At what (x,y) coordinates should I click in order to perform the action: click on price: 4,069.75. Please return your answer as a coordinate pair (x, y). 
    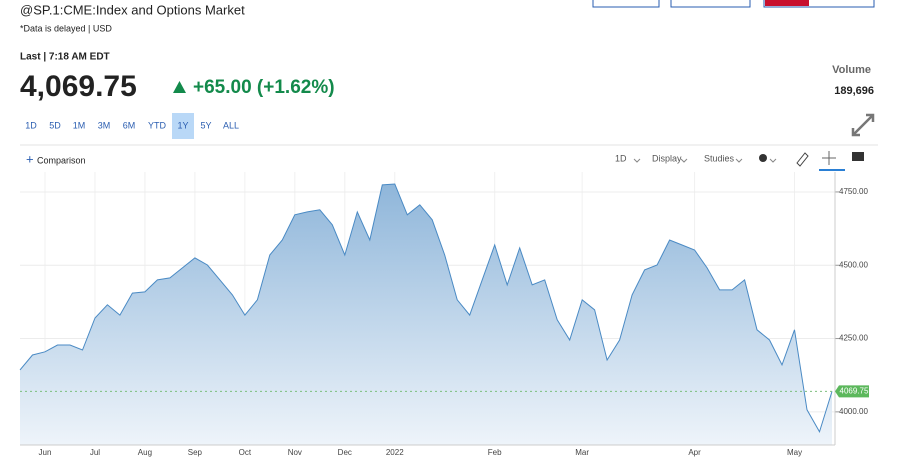
    Looking at the image, I should click on (78, 86).